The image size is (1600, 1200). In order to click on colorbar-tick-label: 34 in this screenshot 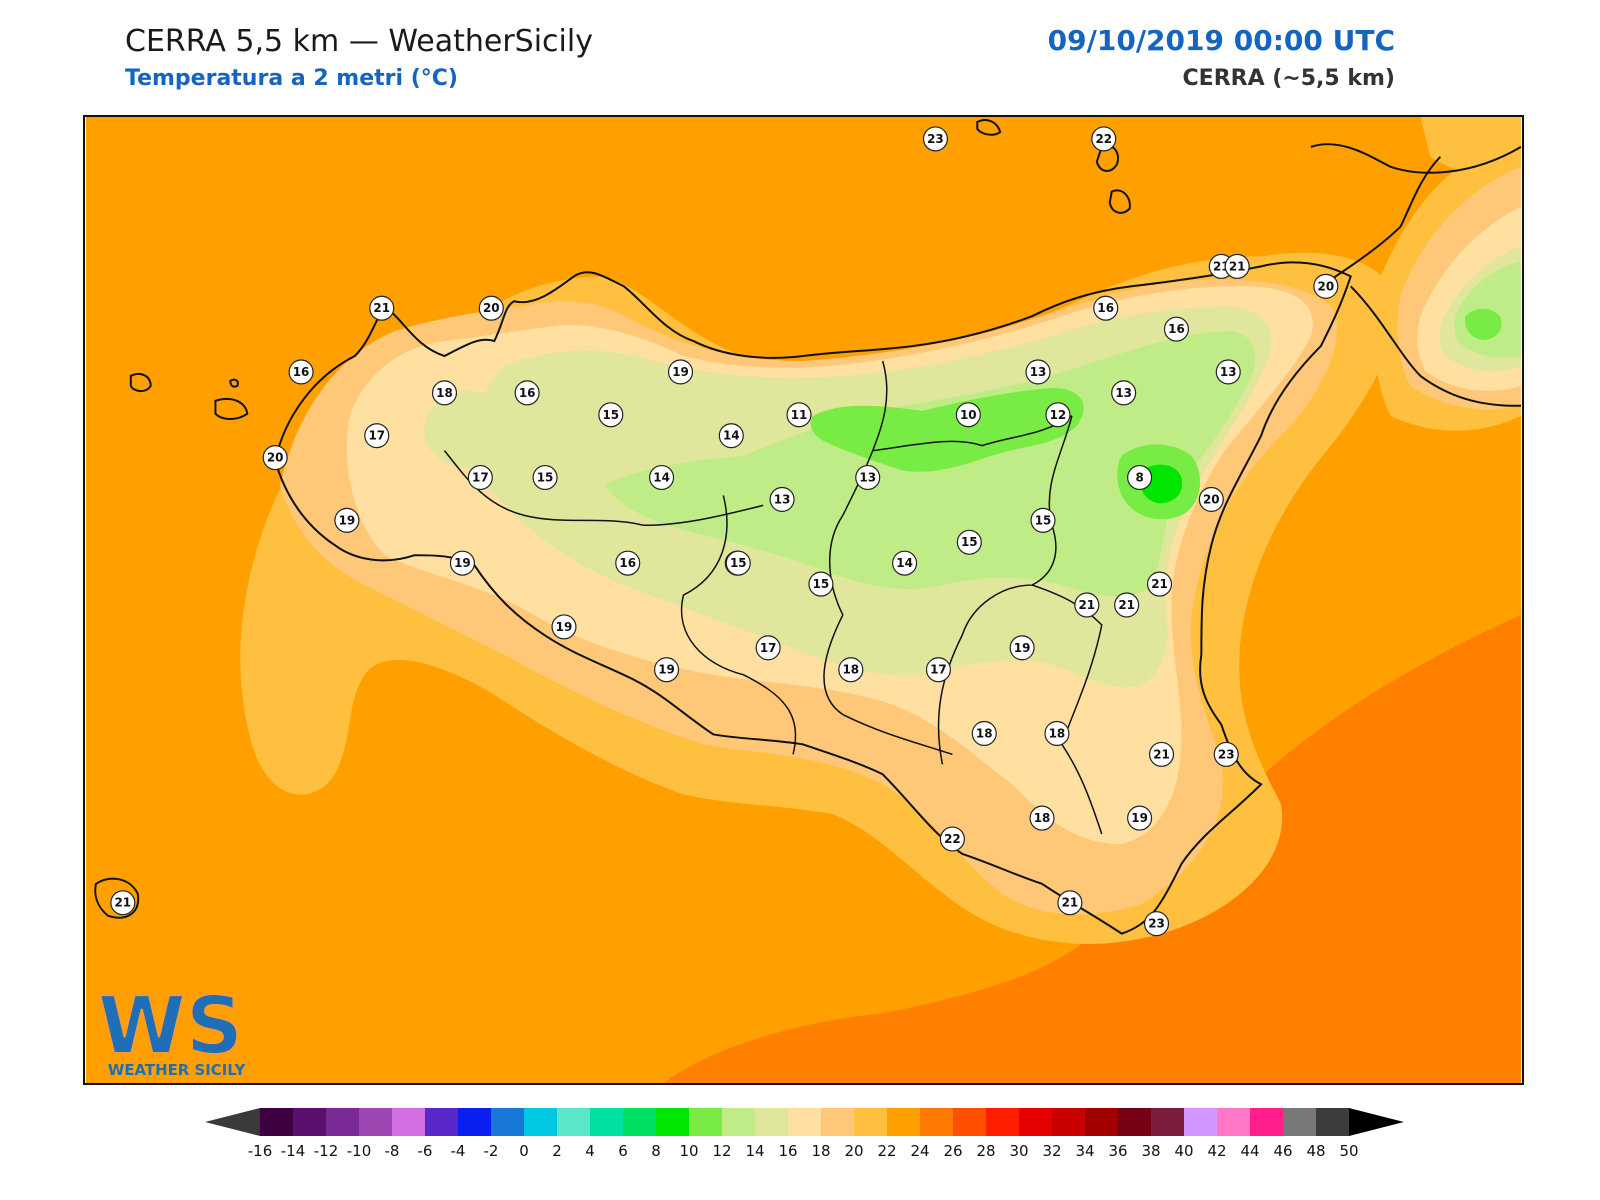, I will do `click(1084, 1151)`.